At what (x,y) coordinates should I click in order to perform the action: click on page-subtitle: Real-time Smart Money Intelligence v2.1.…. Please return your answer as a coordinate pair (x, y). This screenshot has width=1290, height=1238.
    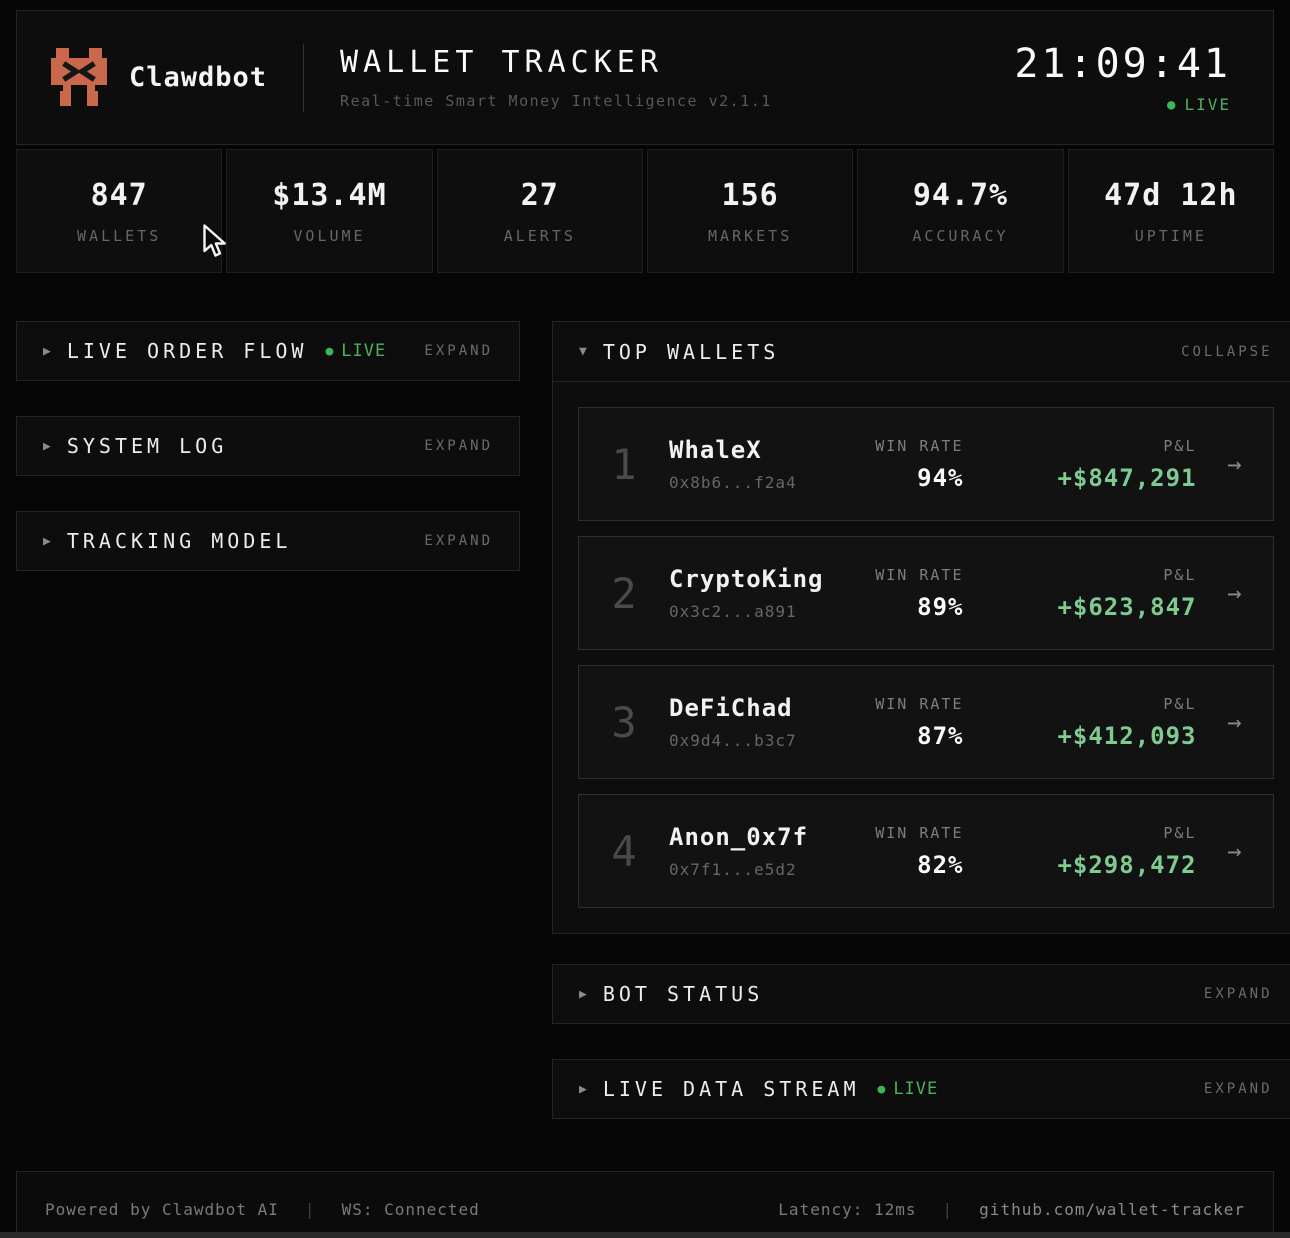
    Looking at the image, I should click on (556, 101).